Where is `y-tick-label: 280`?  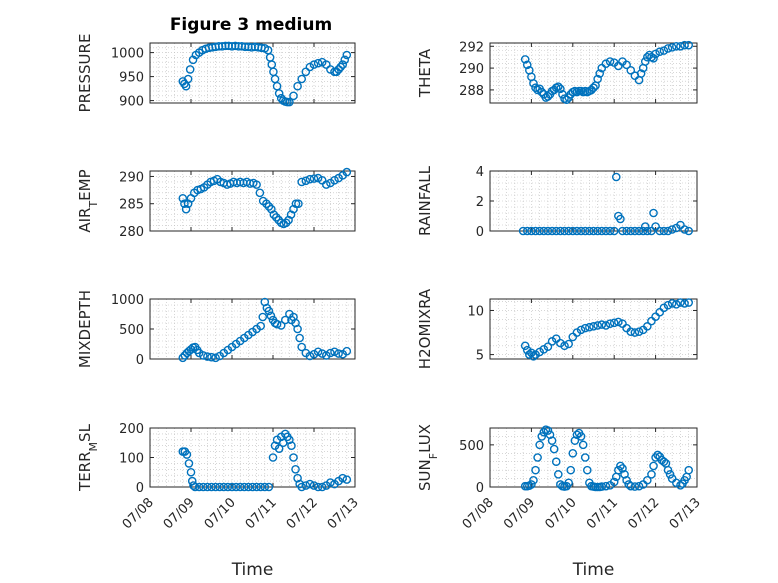 y-tick-label: 280 is located at coordinates (131, 232).